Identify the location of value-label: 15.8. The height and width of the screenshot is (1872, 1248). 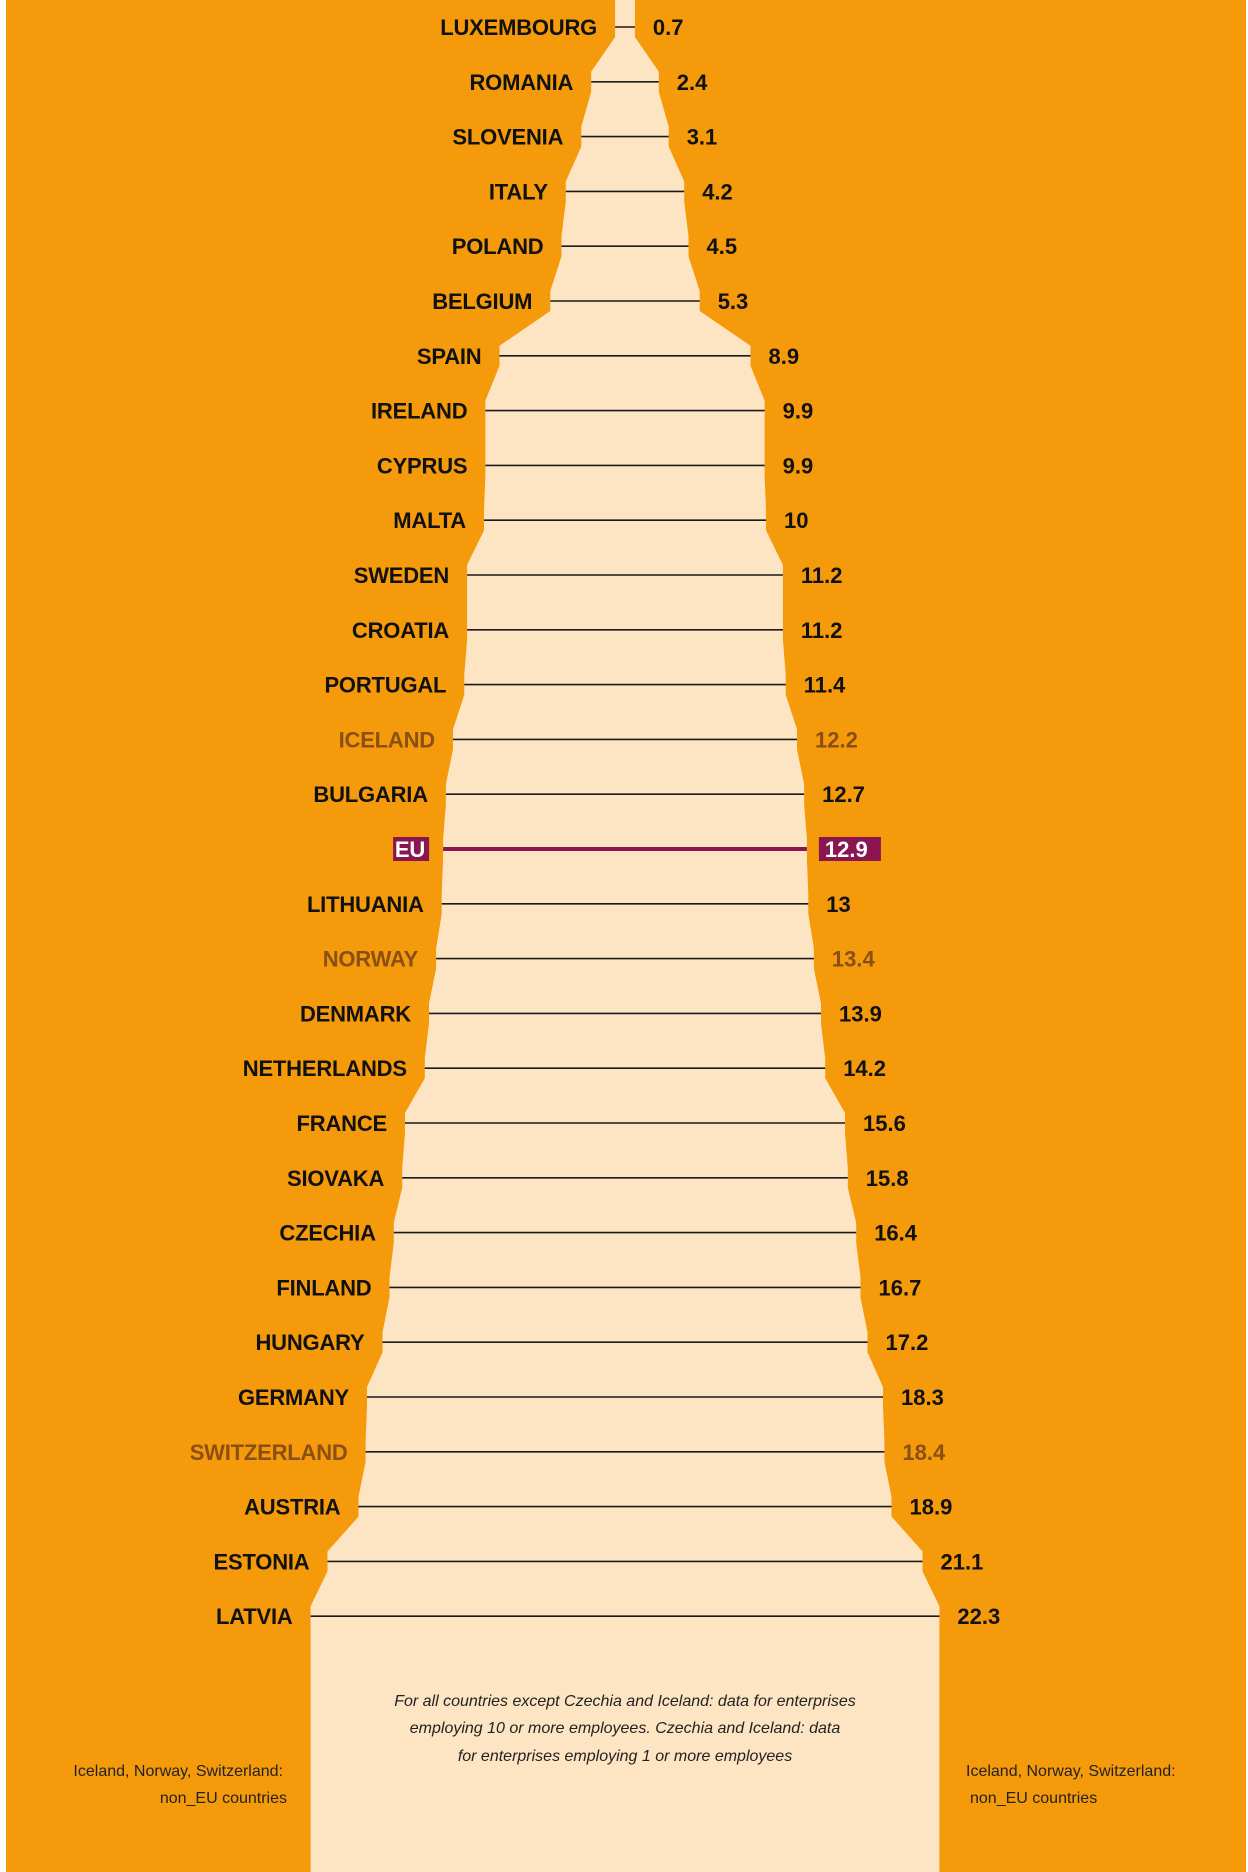
(887, 1178).